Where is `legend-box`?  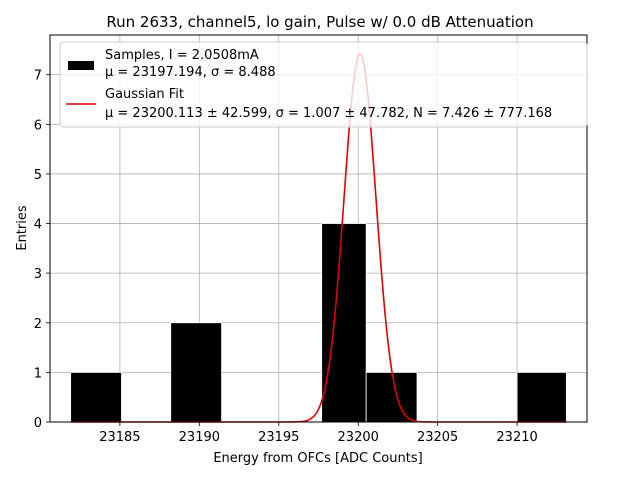
legend-box is located at coordinates (323, 84).